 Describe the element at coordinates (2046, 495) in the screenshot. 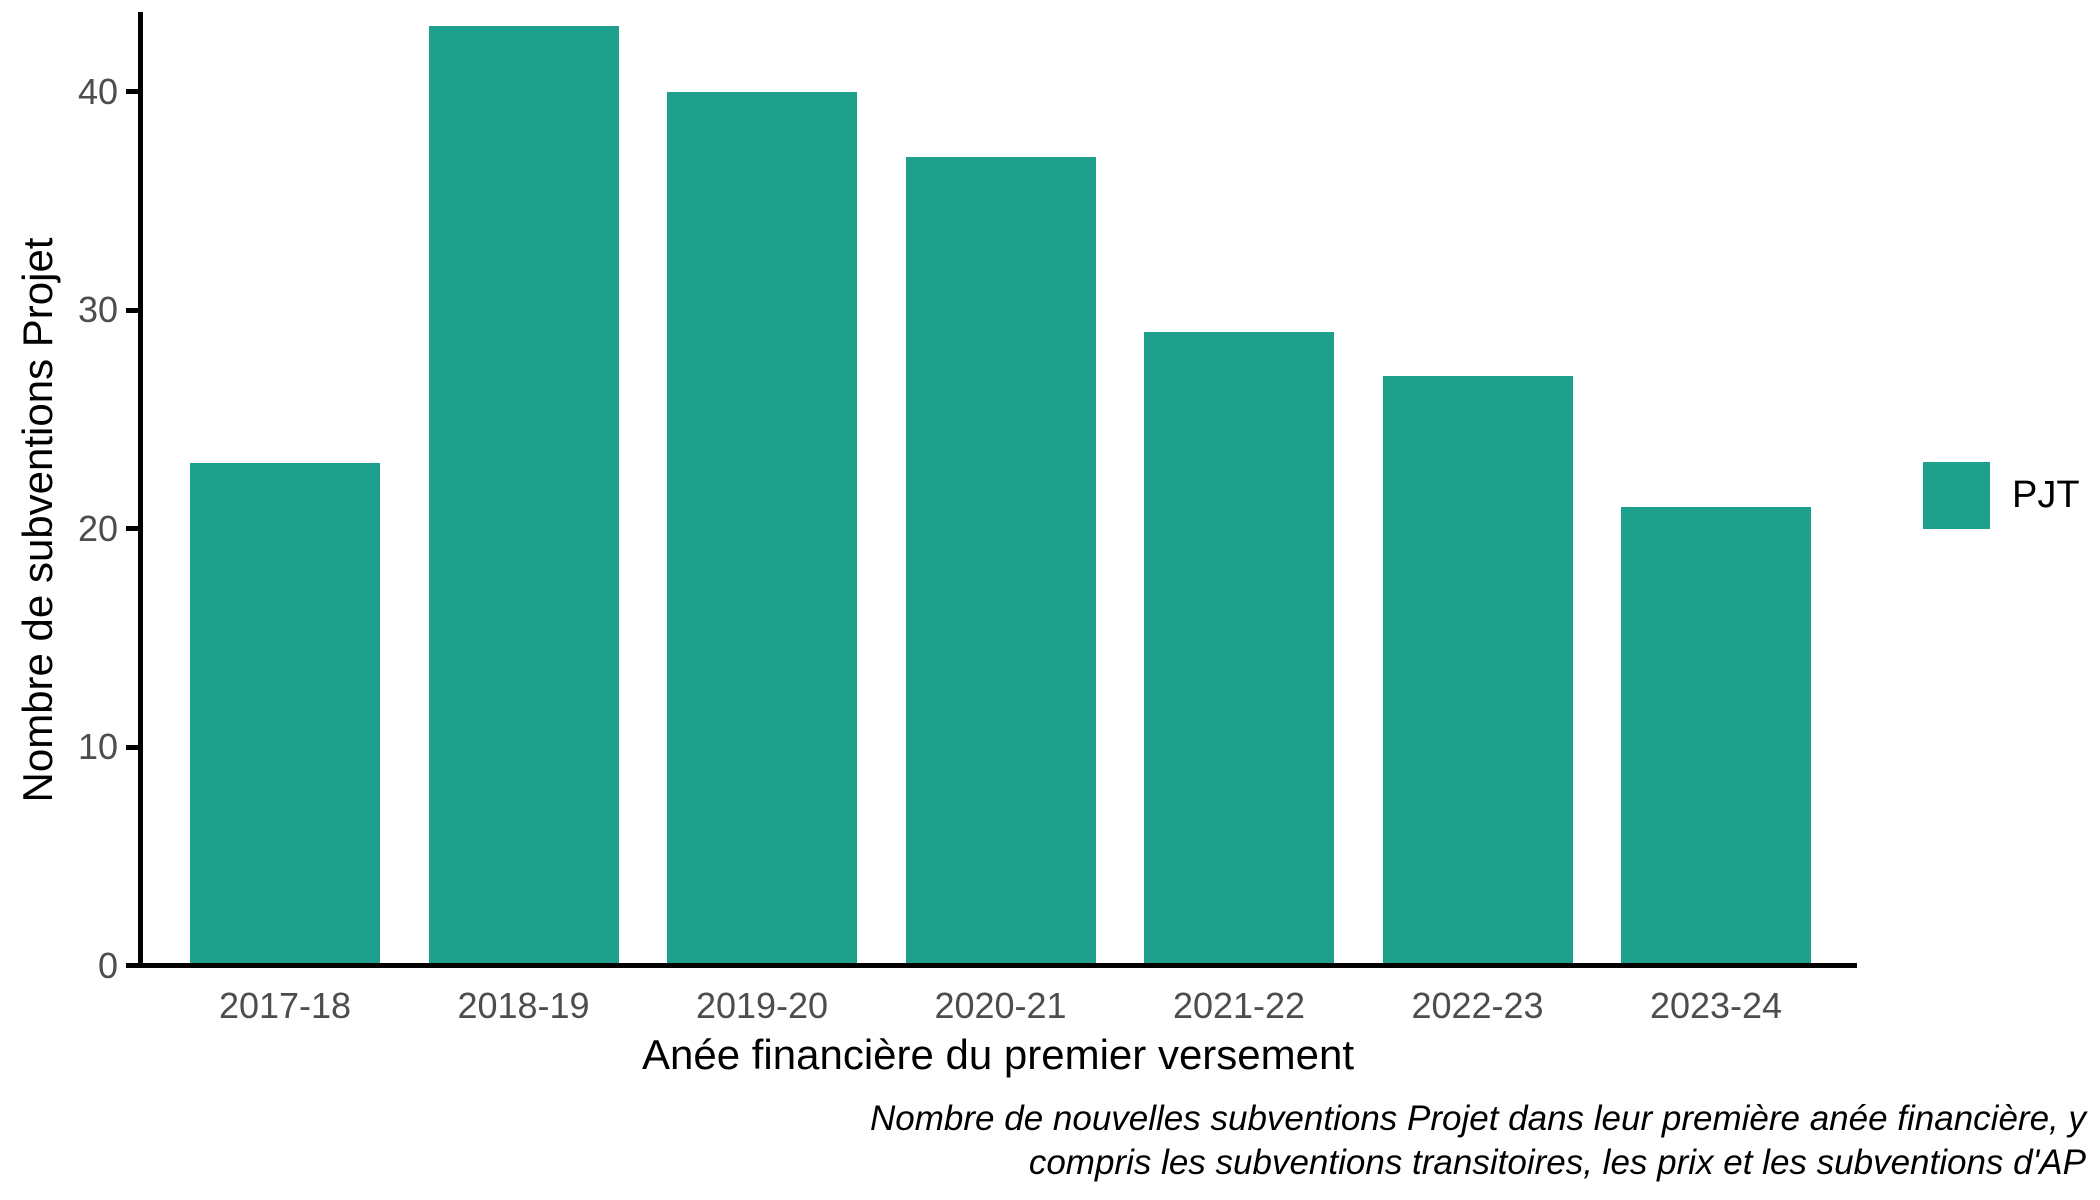

I see `legend-label: PJT` at that location.